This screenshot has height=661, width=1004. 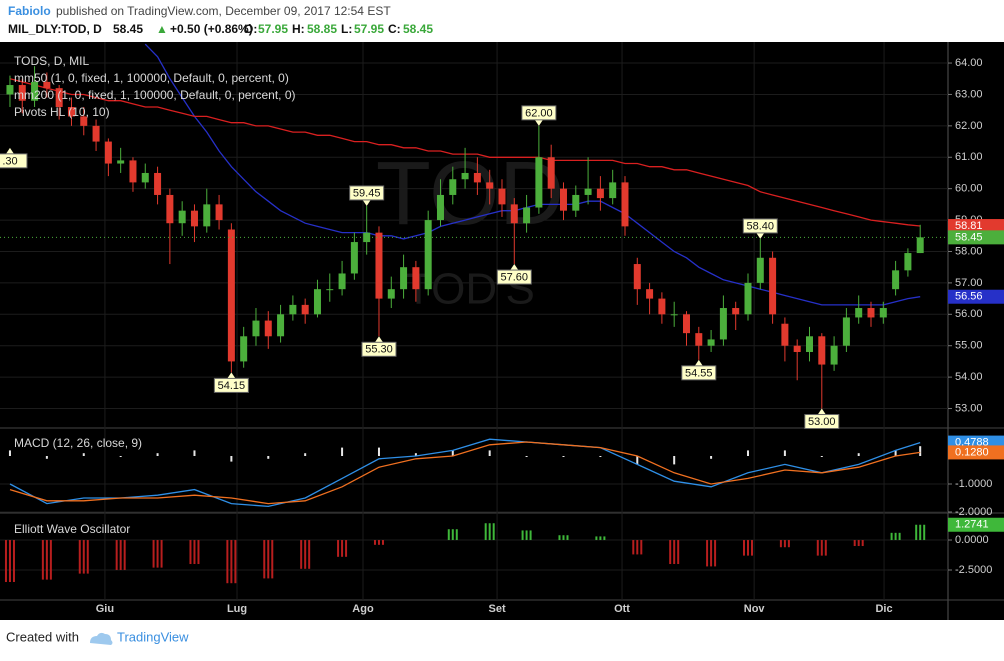 I want to click on close: 58.45, so click(x=418, y=29).